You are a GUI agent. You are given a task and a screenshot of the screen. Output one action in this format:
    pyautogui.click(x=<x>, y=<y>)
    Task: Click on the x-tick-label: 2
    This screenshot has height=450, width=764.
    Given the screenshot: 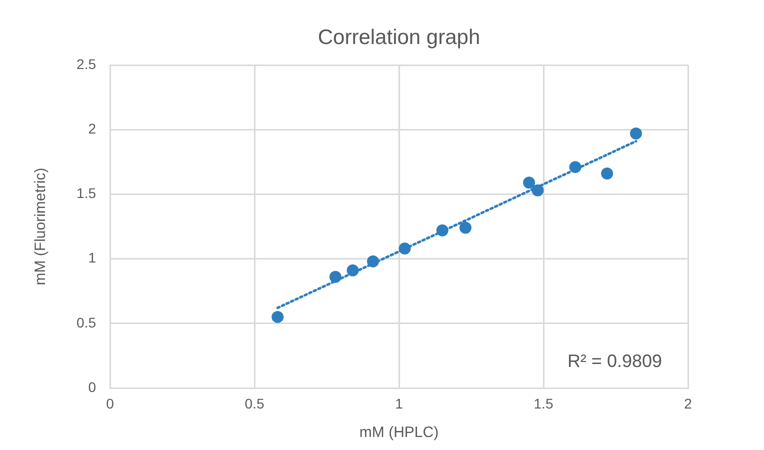 What is the action you would take?
    pyautogui.click(x=688, y=403)
    